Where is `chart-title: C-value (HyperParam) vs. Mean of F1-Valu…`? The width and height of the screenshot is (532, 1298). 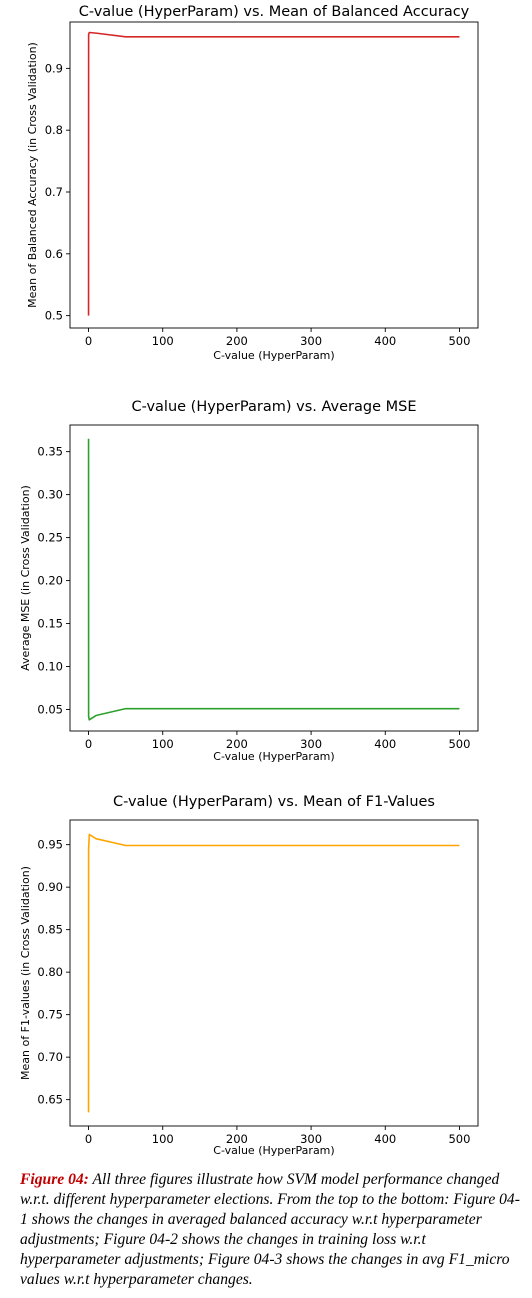 chart-title: C-value (HyperParam) vs. Mean of F1-Valu… is located at coordinates (274, 802).